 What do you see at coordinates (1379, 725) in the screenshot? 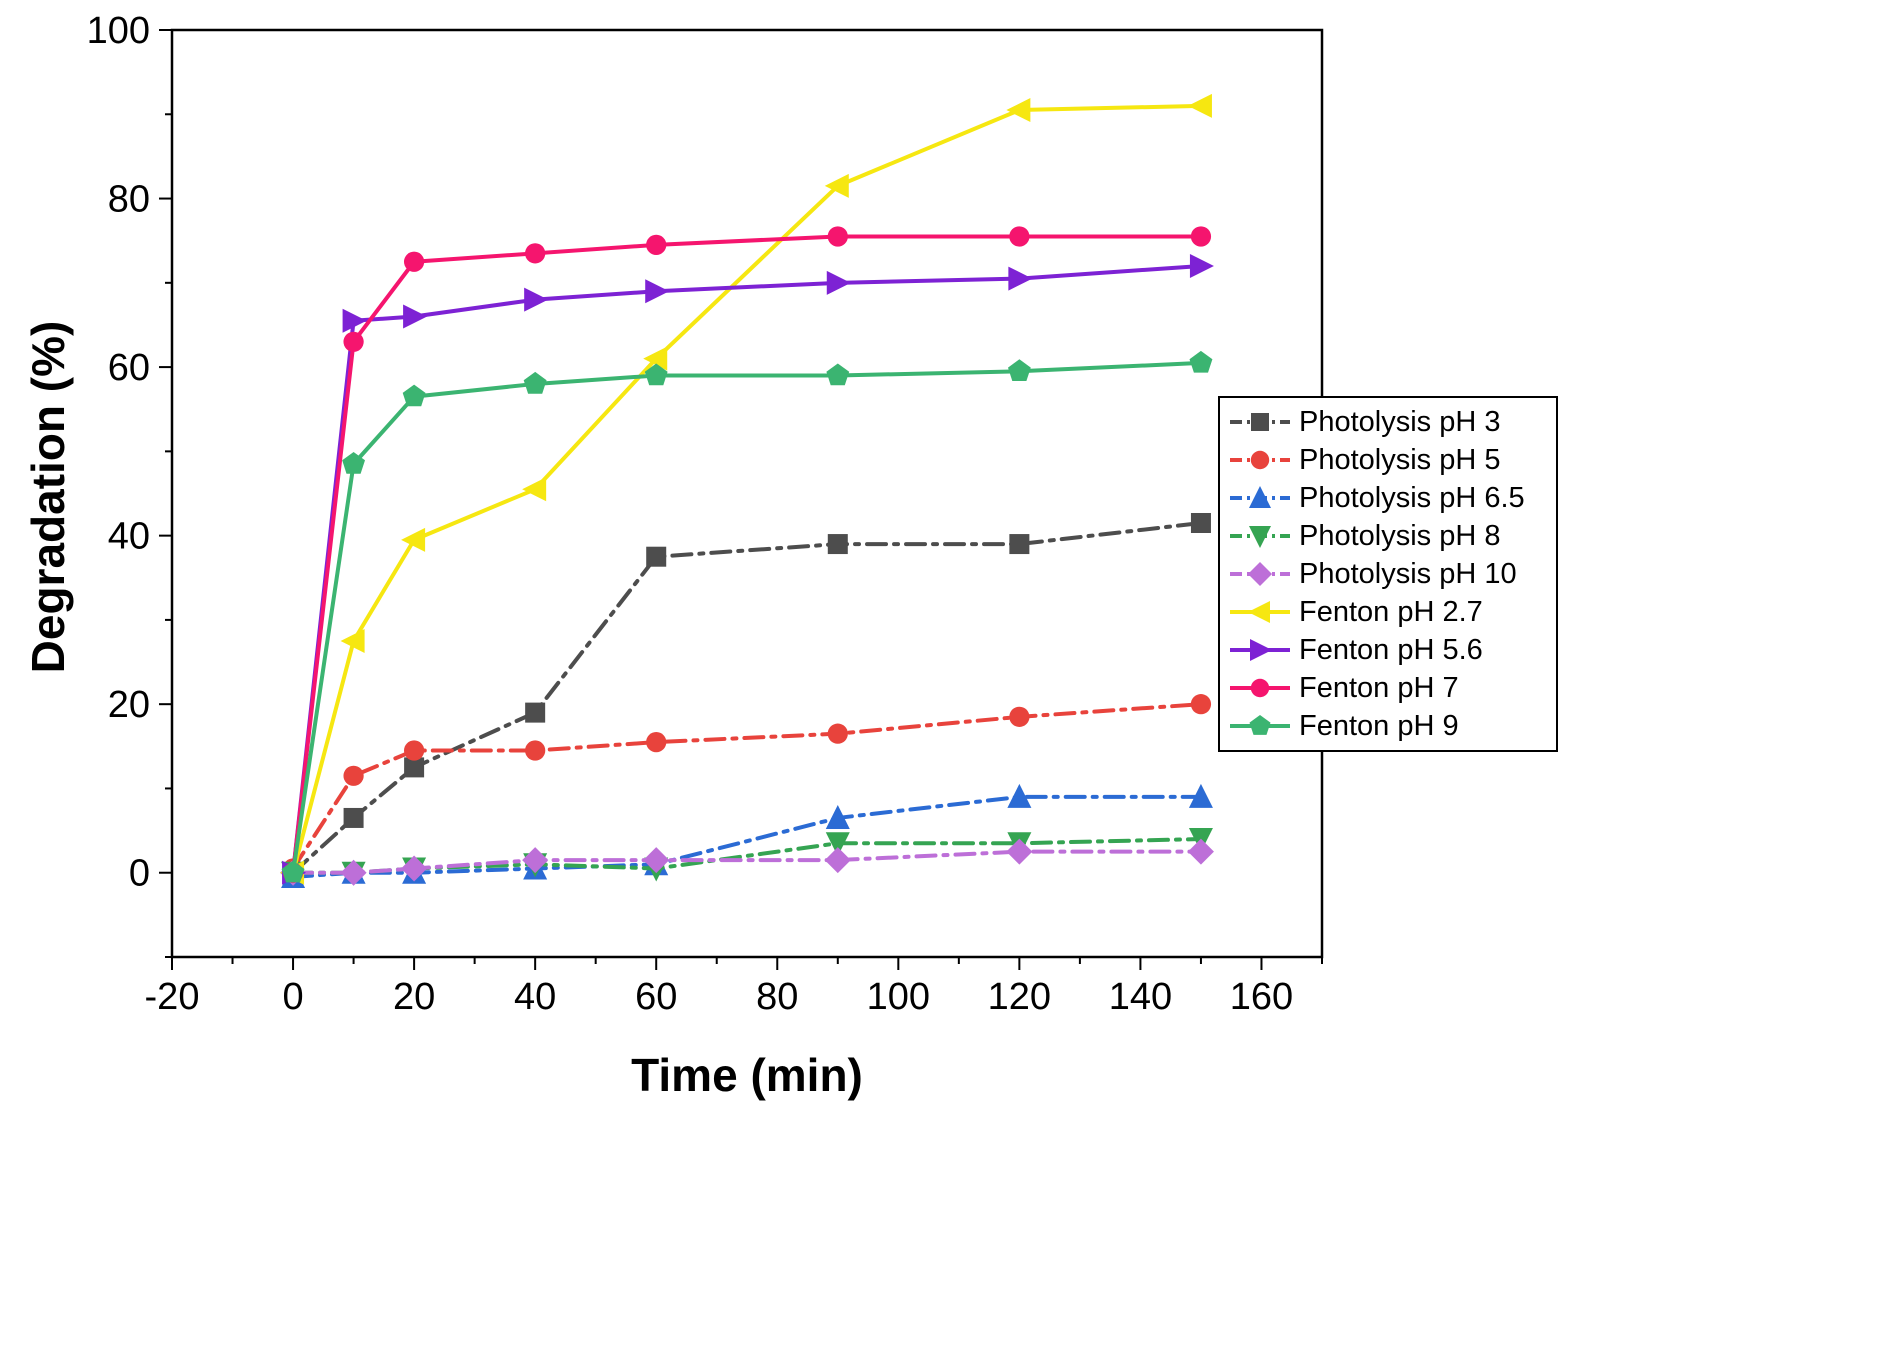
I see `legend-label: Fenton pH 9` at bounding box center [1379, 725].